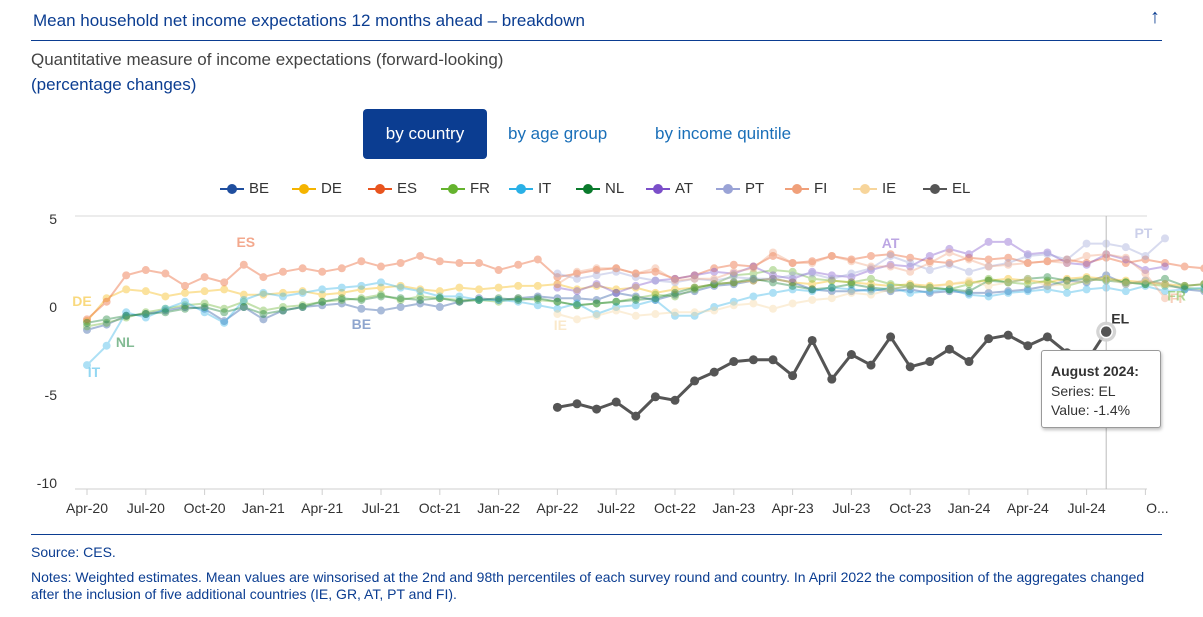  Describe the element at coordinates (723, 133) in the screenshot. I see `tab-by-income-quintile: by income quintile` at that location.